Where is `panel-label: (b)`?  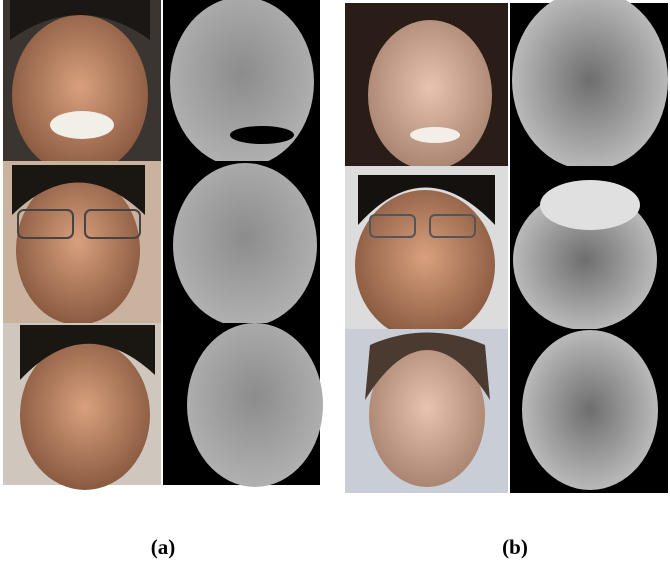
panel-label: (b) is located at coordinates (515, 547).